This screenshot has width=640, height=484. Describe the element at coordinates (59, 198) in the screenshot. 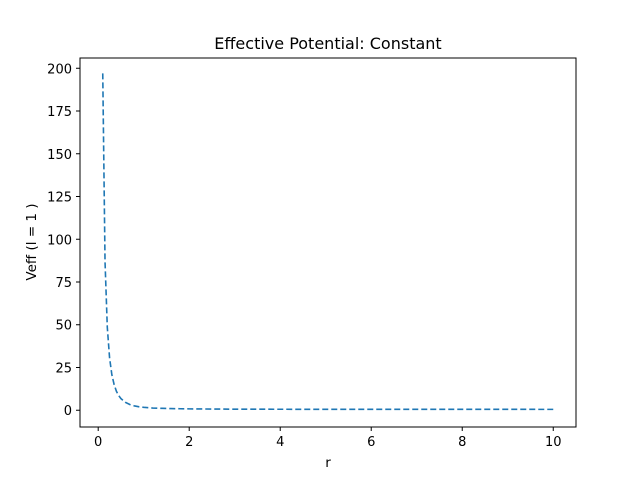

I see `y-tick-label: 125` at that location.